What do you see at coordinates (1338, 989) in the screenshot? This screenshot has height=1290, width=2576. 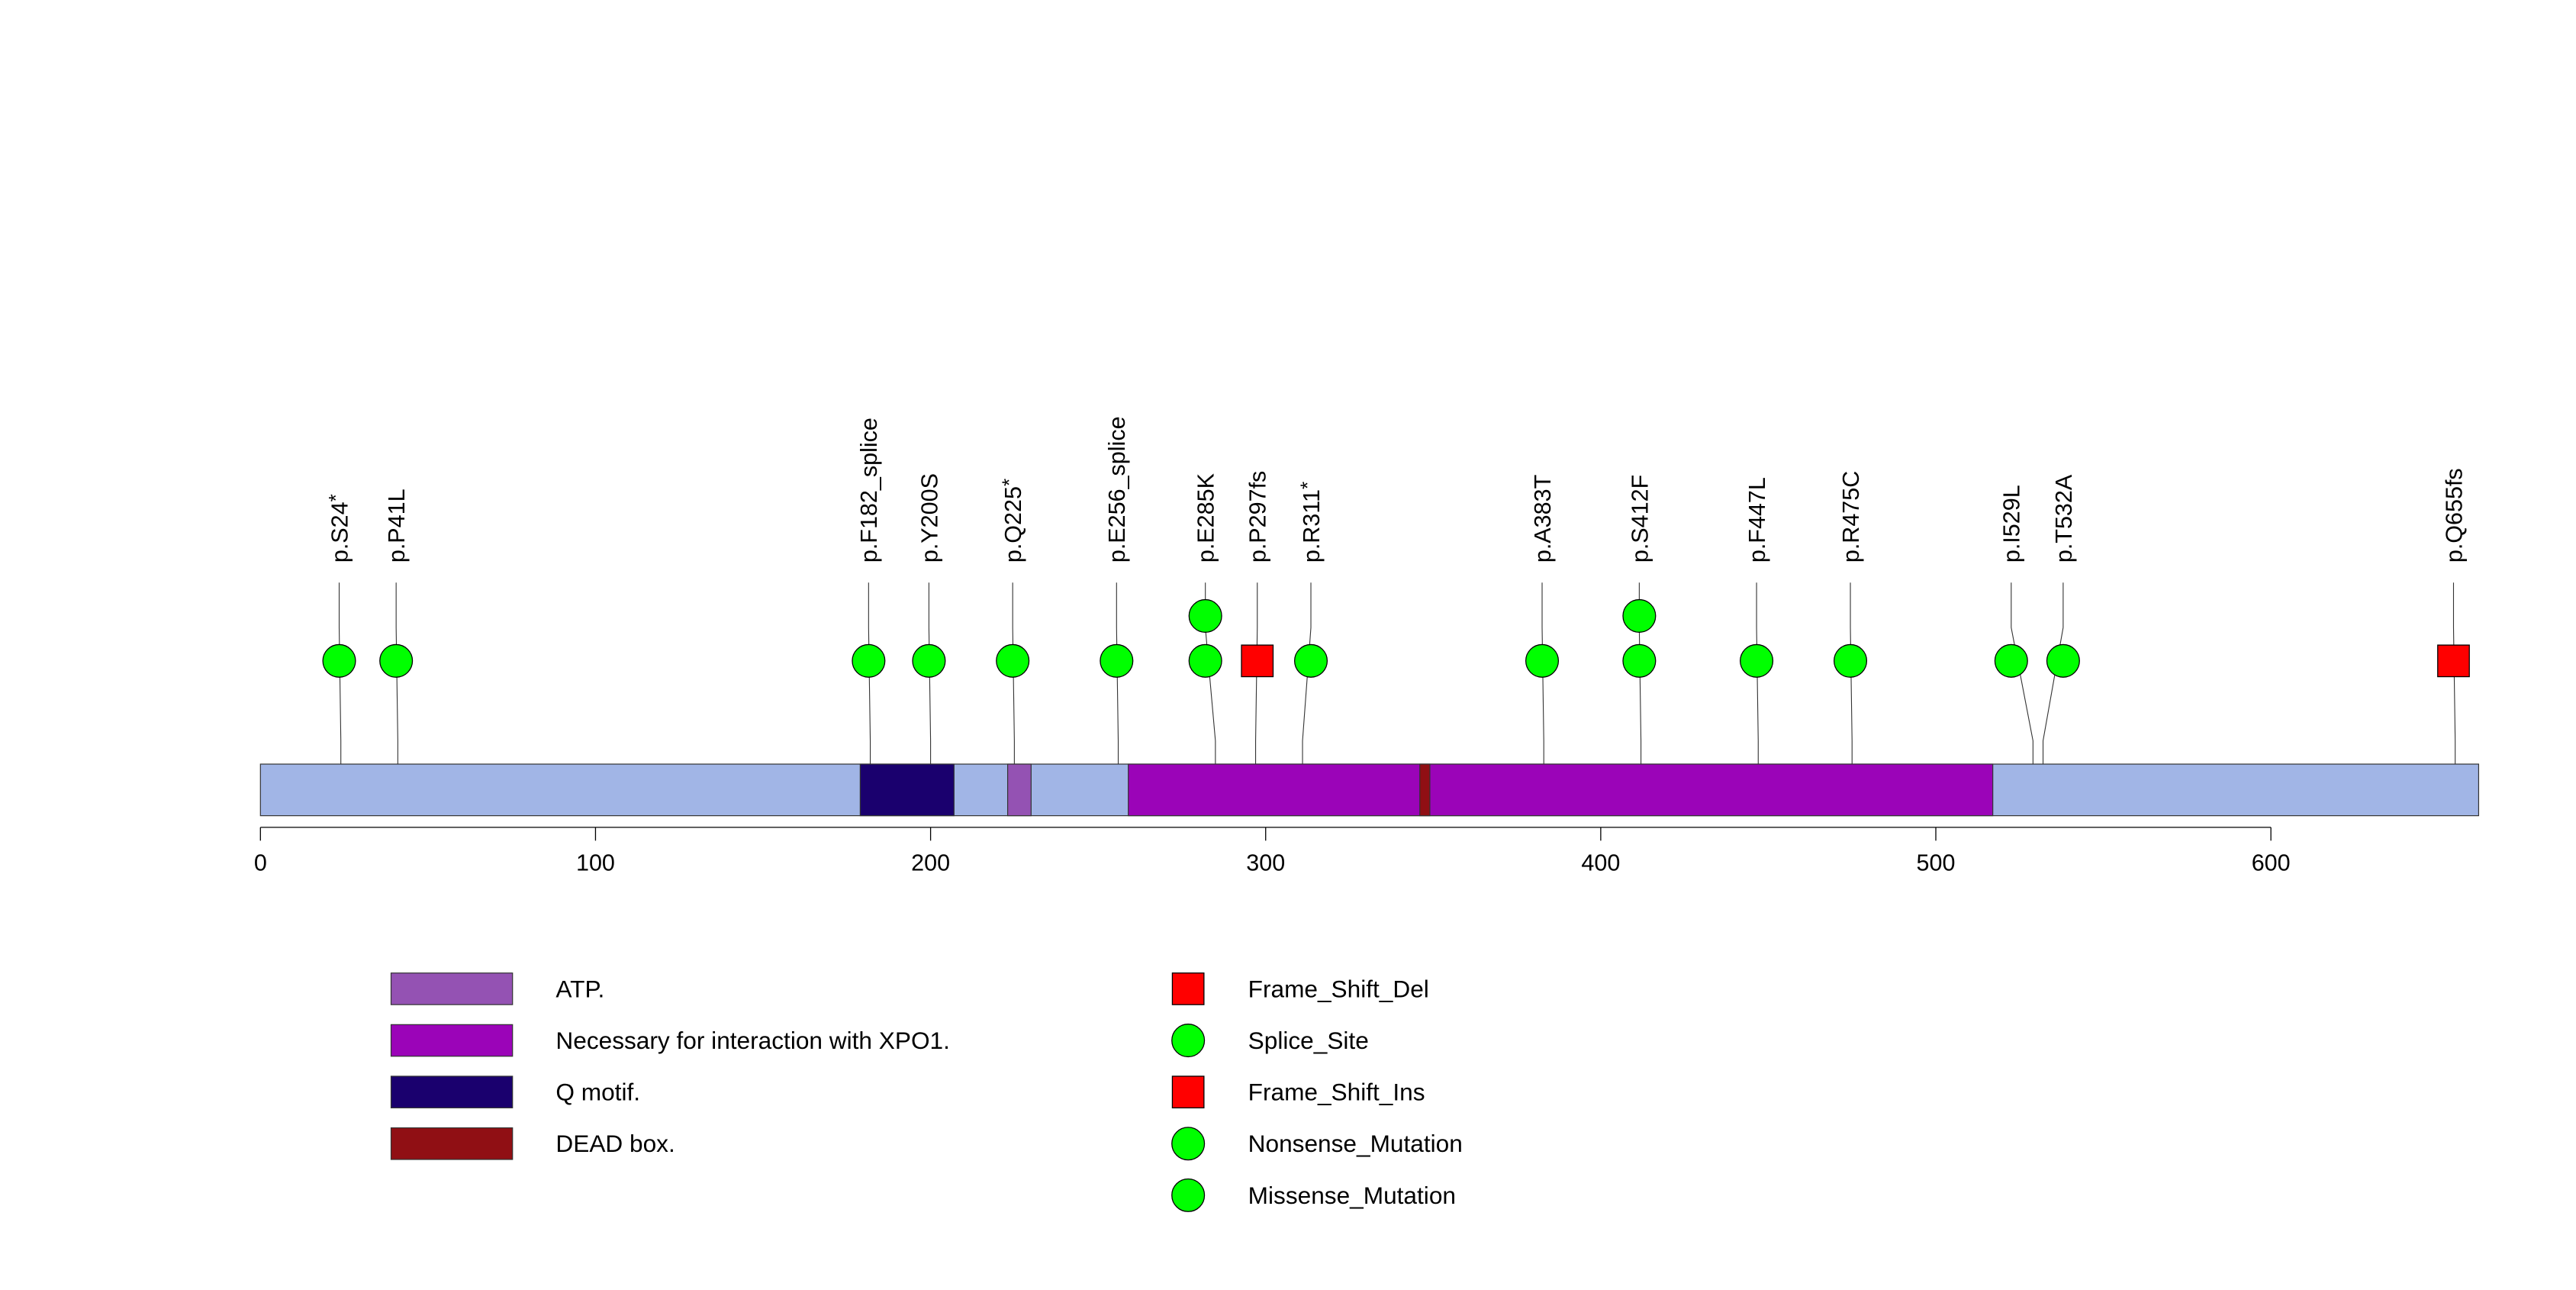 I see `legend-label: Frame_Shift_Del` at bounding box center [1338, 989].